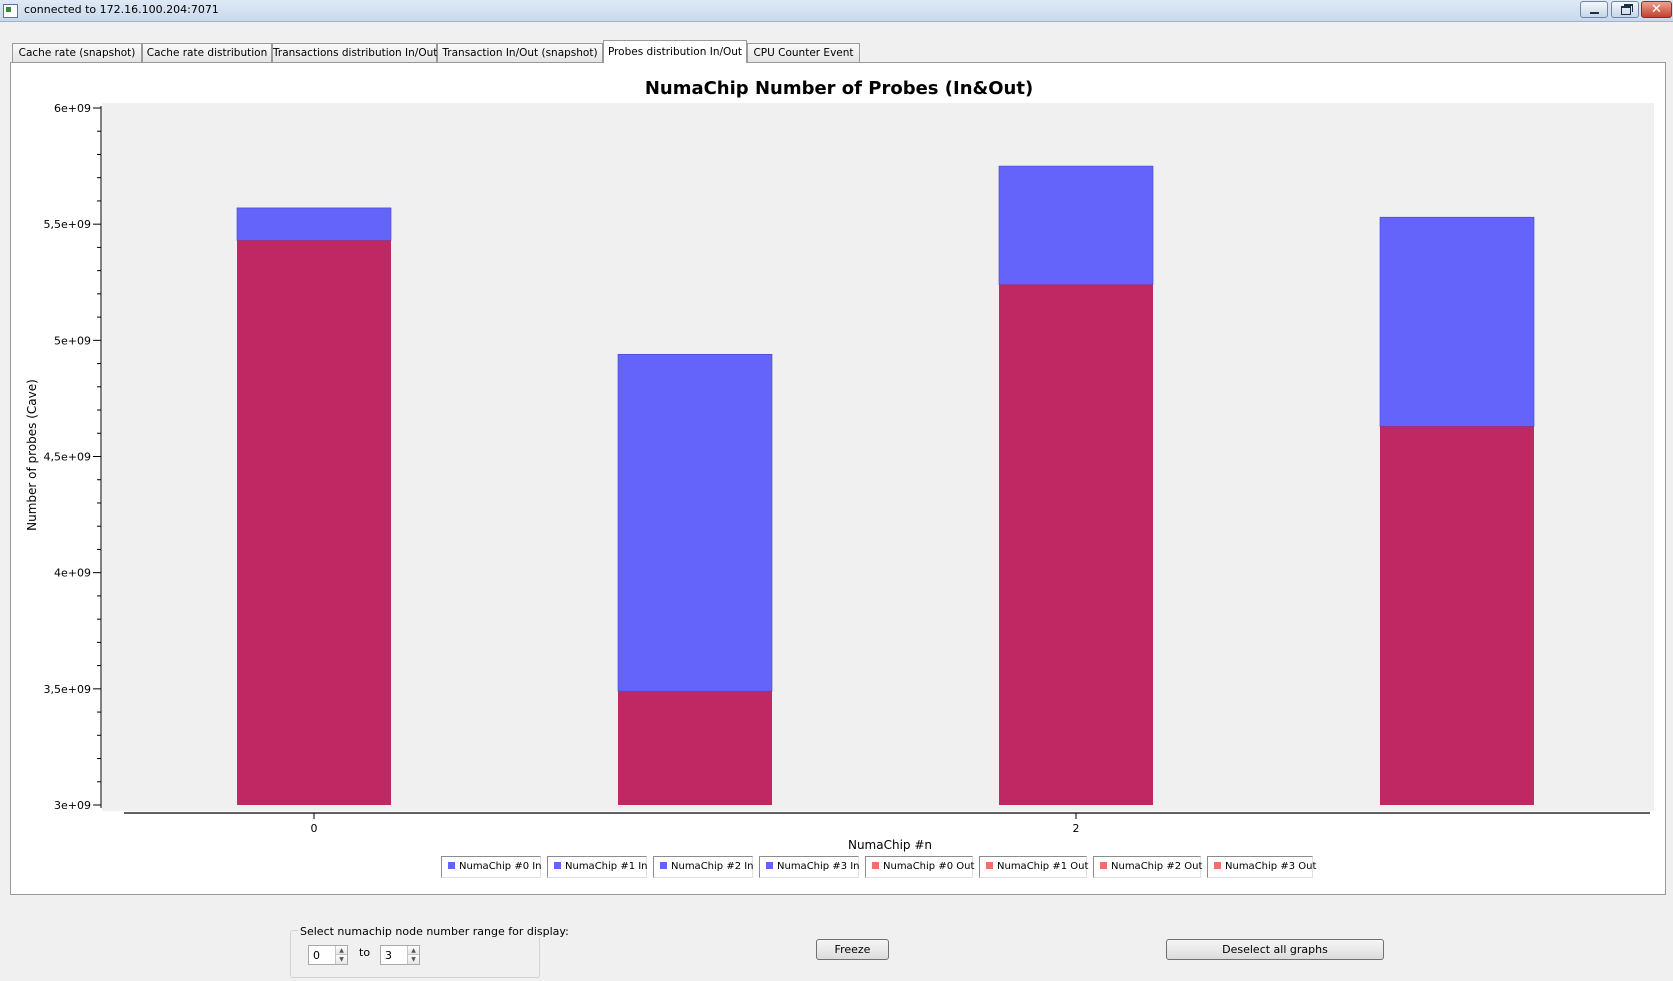  What do you see at coordinates (606, 866) in the screenshot?
I see `legend-label: NumaChip #1 In` at bounding box center [606, 866].